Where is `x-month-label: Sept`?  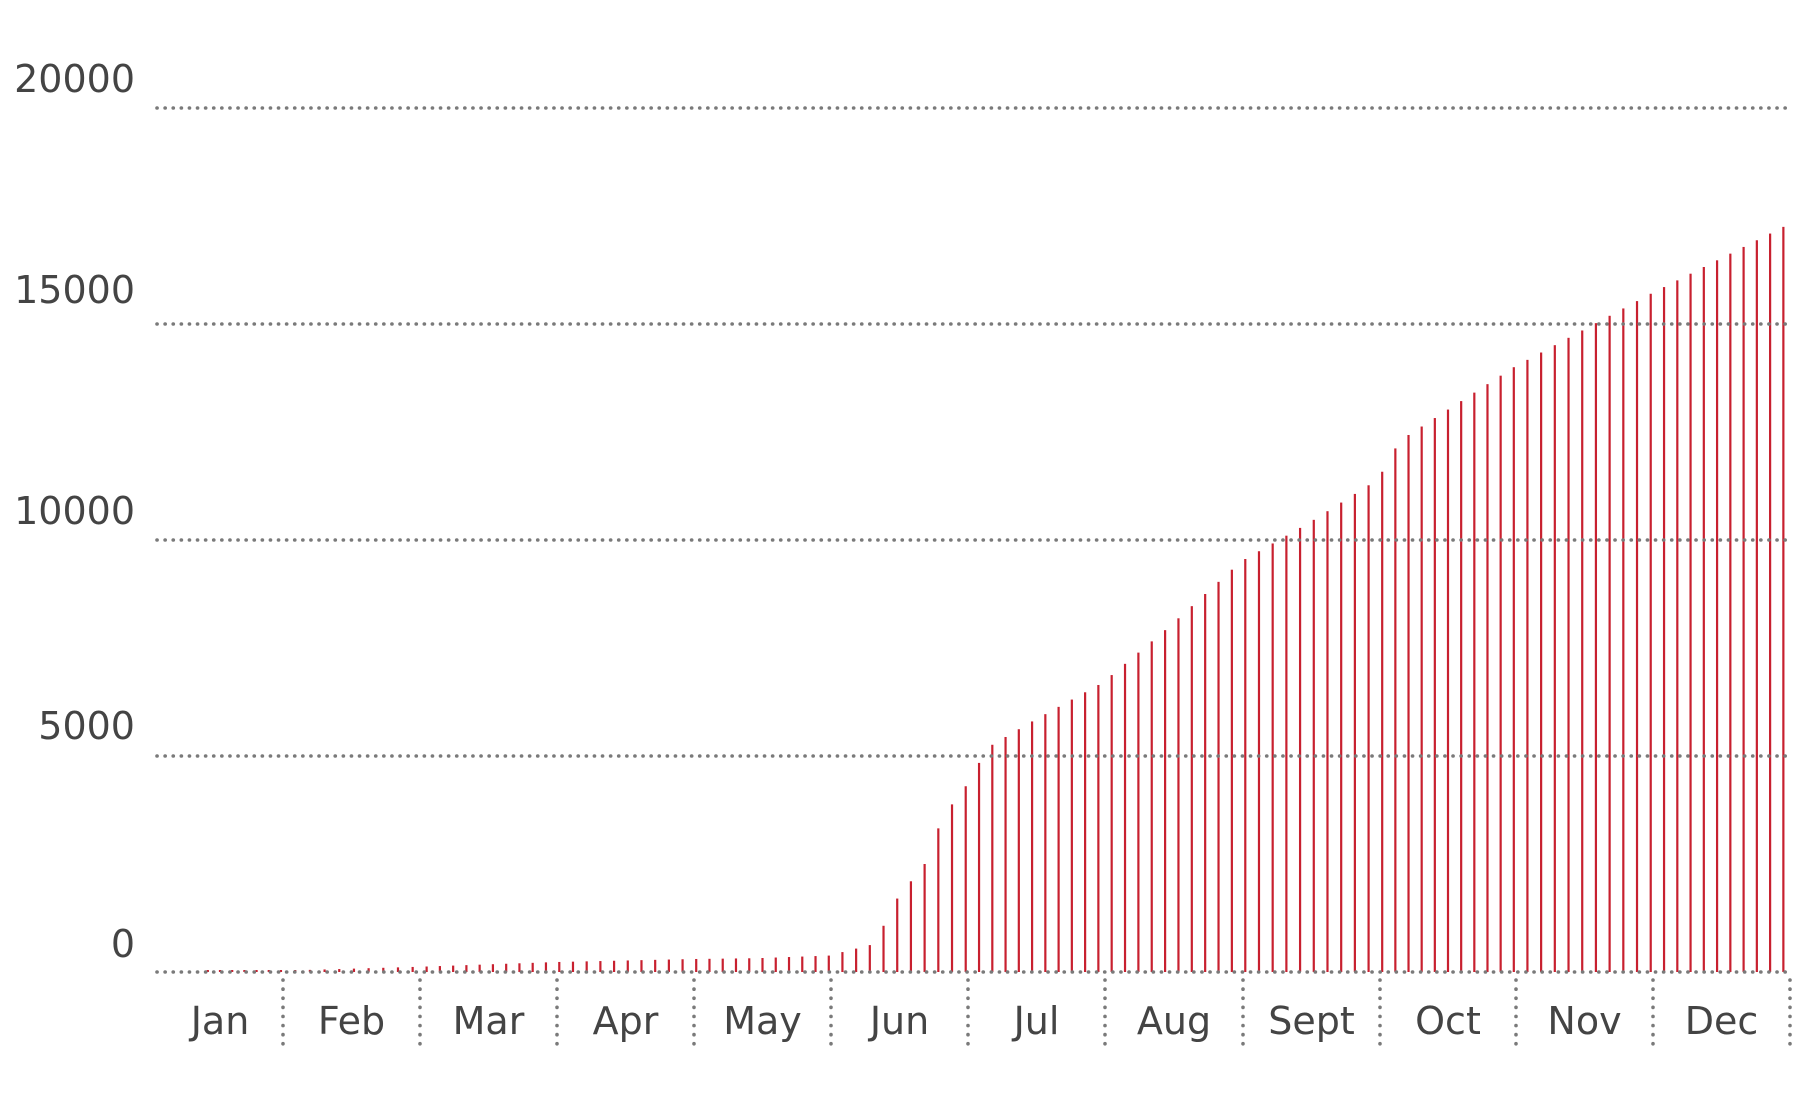
x-month-label: Sept is located at coordinates (1311, 1021).